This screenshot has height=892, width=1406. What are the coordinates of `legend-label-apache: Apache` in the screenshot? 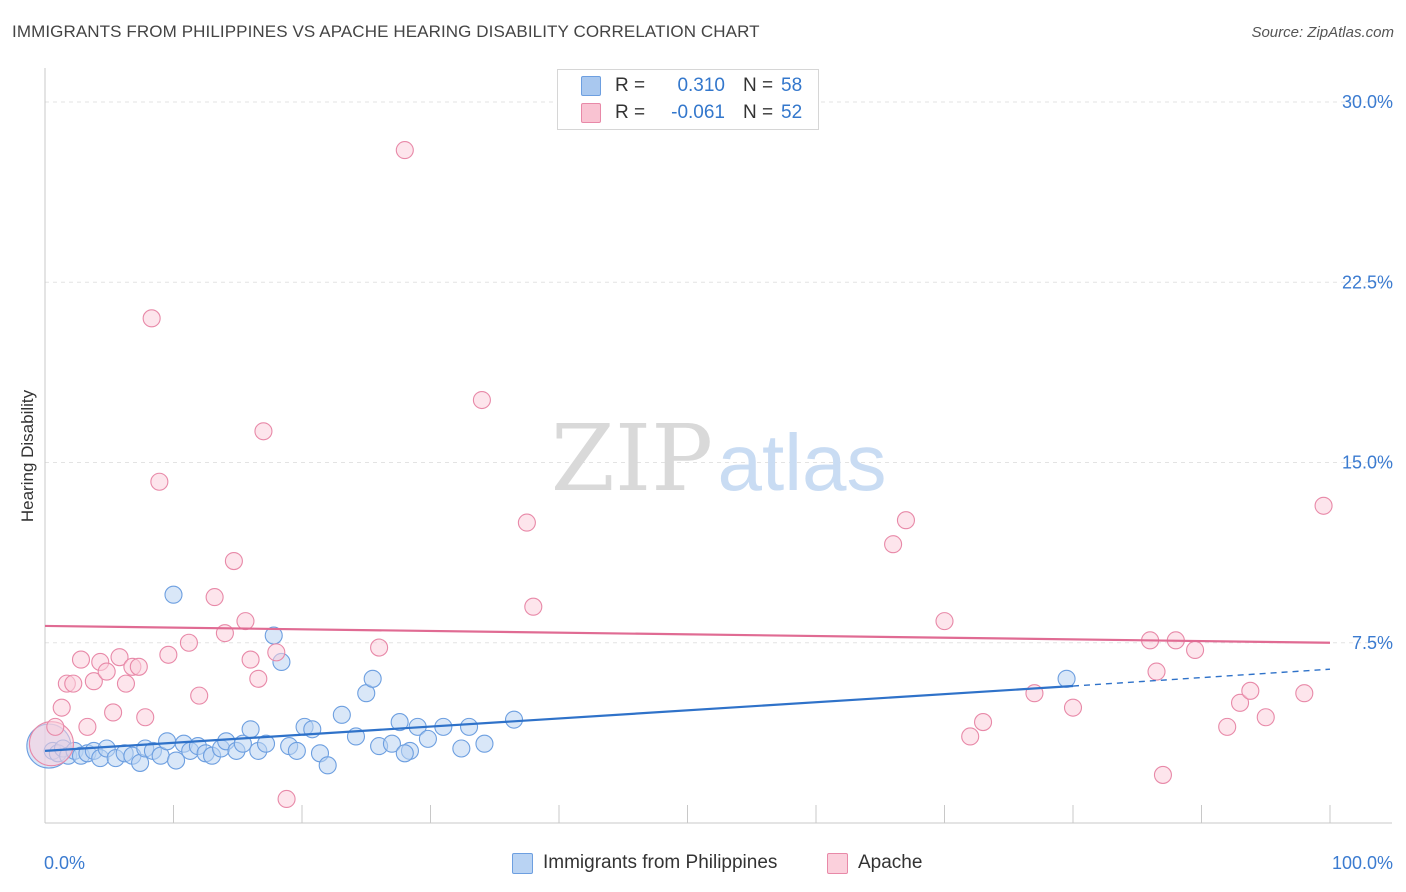 It's located at (890, 862).